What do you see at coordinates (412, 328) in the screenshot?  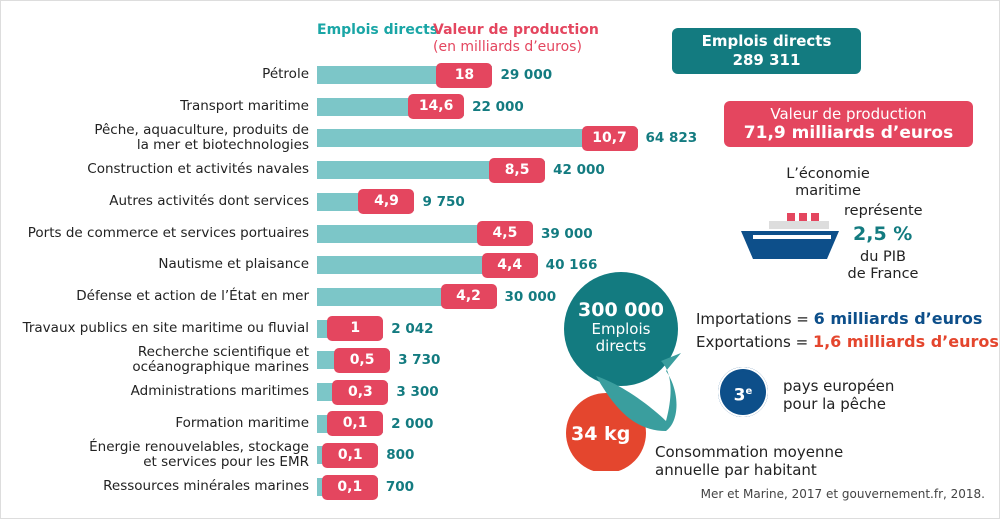 I see `jobs-label: 2 042` at bounding box center [412, 328].